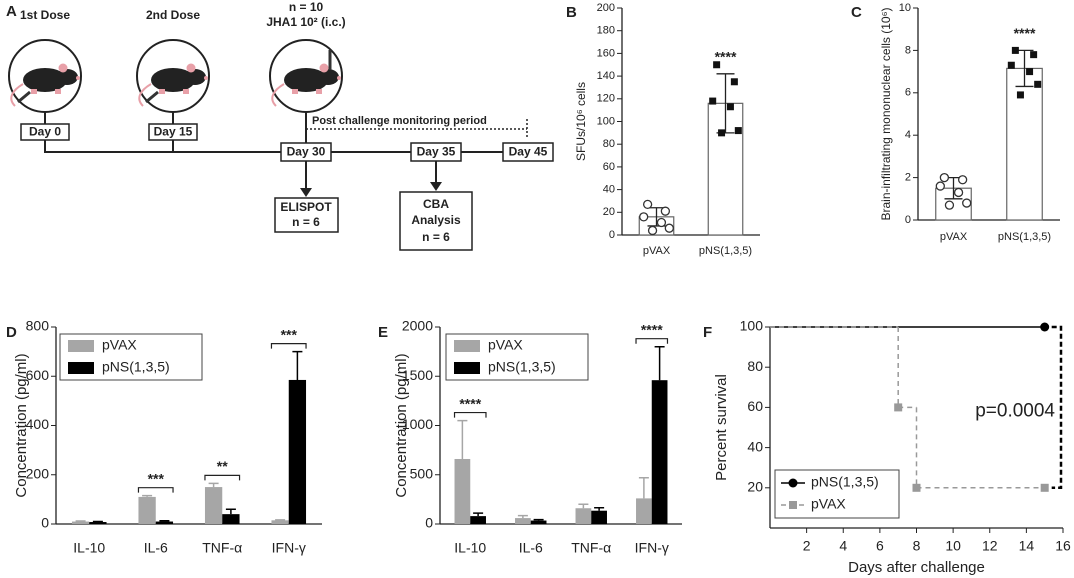 This screenshot has width=1074, height=578. I want to click on y-tick-label: 4, so click(908, 135).